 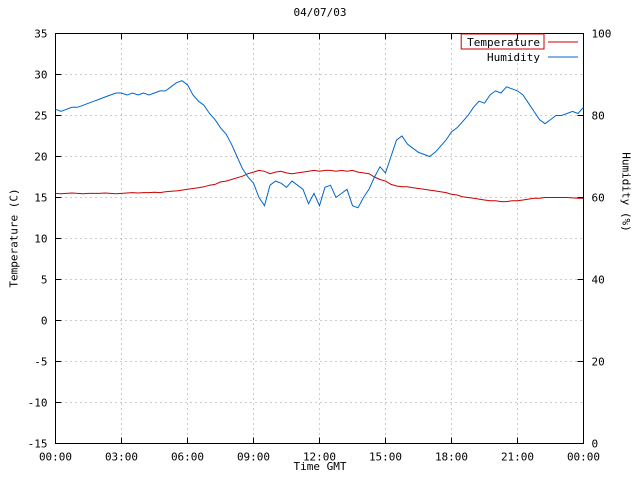 I want to click on y-axis-label-left: Temperature (C), so click(x=14, y=238).